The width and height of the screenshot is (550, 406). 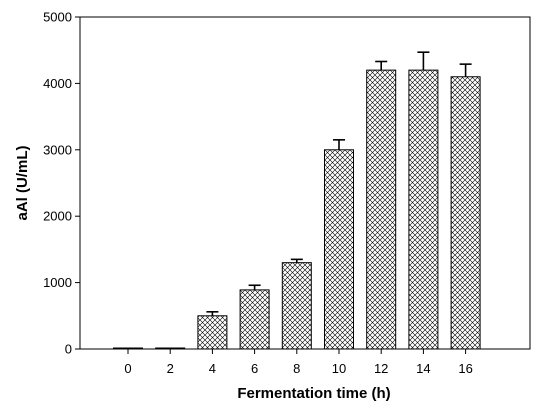 What do you see at coordinates (339, 368) in the screenshot?
I see `x-tick-label: 10` at bounding box center [339, 368].